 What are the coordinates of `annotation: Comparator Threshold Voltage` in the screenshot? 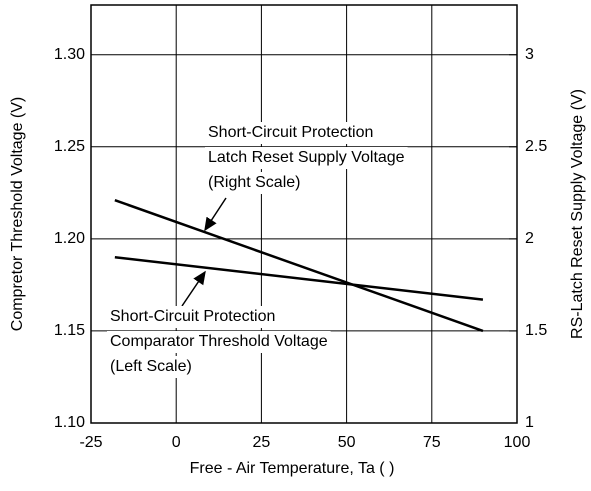 It's located at (219, 341).